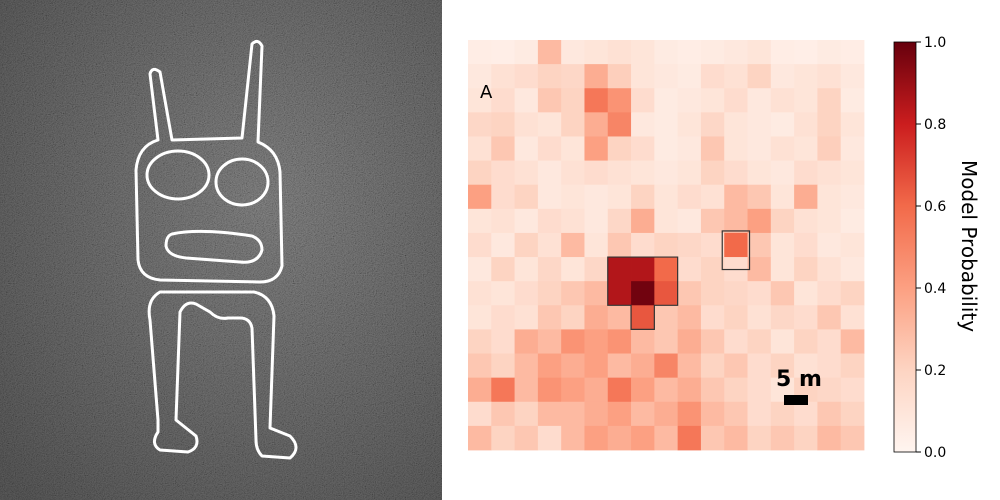 This screenshot has width=1000, height=500. I want to click on colorbar-tick-label: 1.0, so click(935, 43).